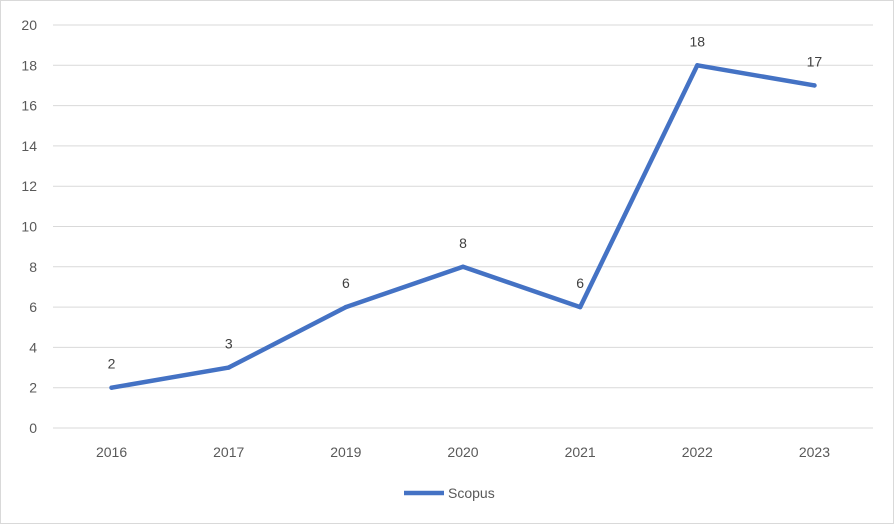 The width and height of the screenshot is (894, 524). I want to click on y-tick-label: 8, so click(33, 267).